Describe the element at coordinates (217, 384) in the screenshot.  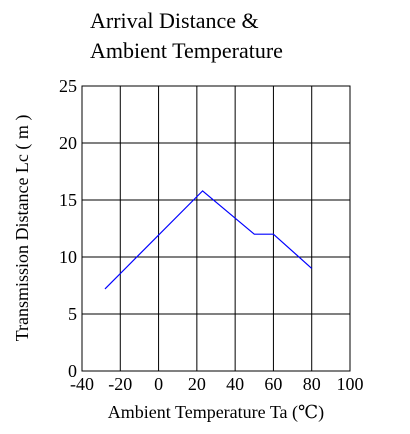
I see `x-tick-labels: -40 -20 0 20 40 60 80 100` at that location.